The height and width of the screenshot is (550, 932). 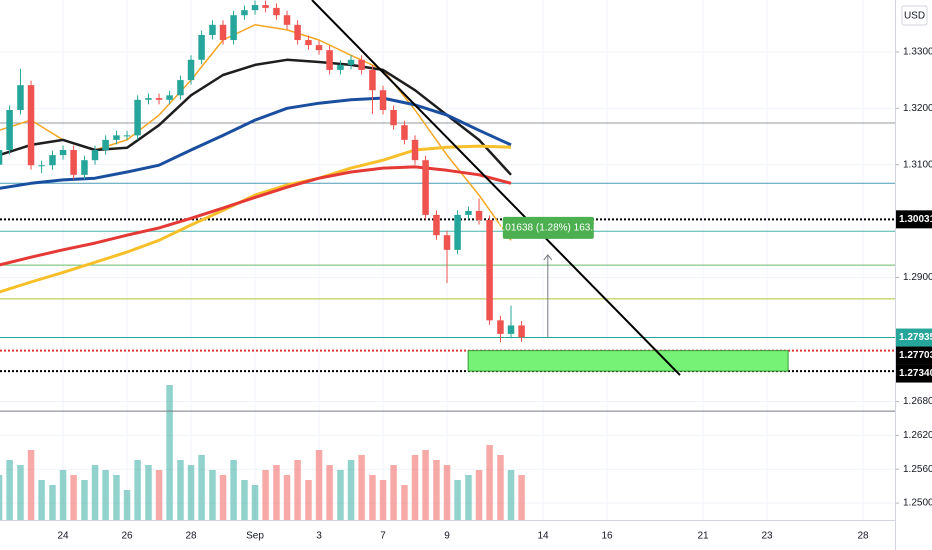 What do you see at coordinates (383, 536) in the screenshot?
I see `x-tick-label: 7` at bounding box center [383, 536].